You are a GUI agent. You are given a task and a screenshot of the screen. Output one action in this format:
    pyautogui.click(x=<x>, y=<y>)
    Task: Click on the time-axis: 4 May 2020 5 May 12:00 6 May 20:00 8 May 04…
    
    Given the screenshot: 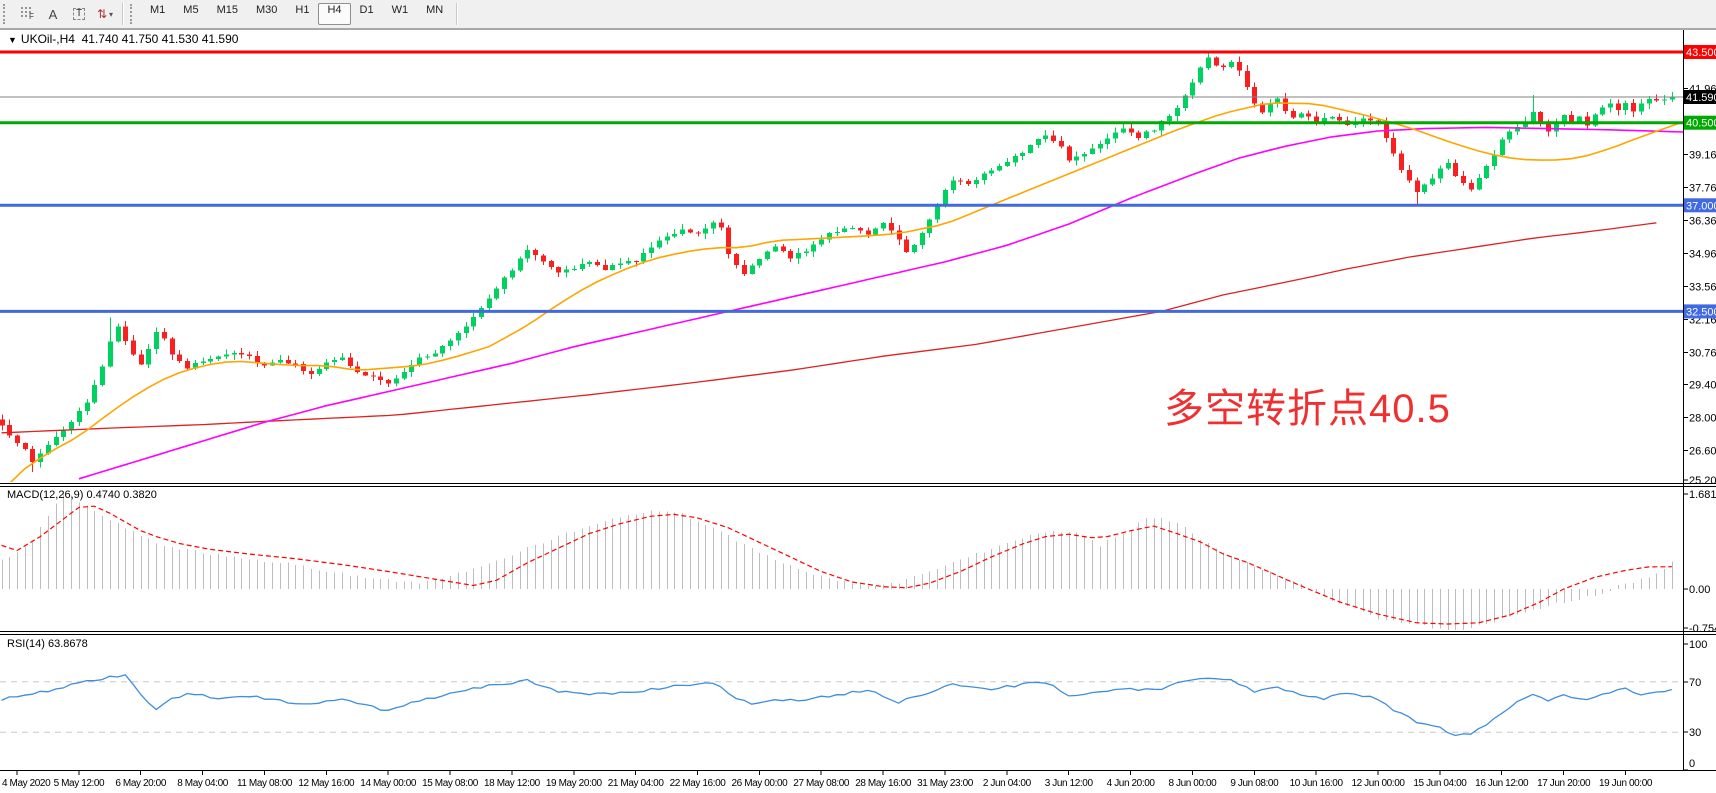 What is the action you would take?
    pyautogui.click(x=827, y=779)
    